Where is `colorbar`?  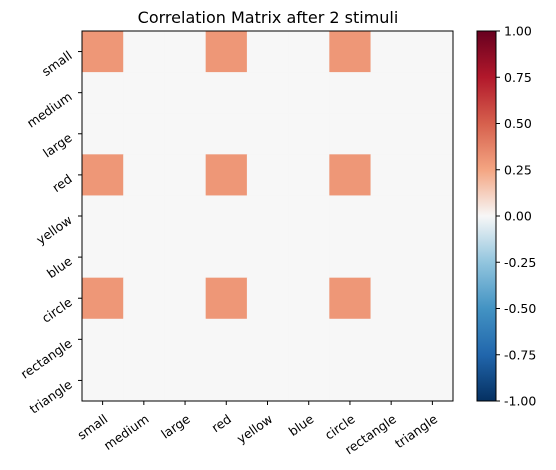 colorbar is located at coordinates (486, 216).